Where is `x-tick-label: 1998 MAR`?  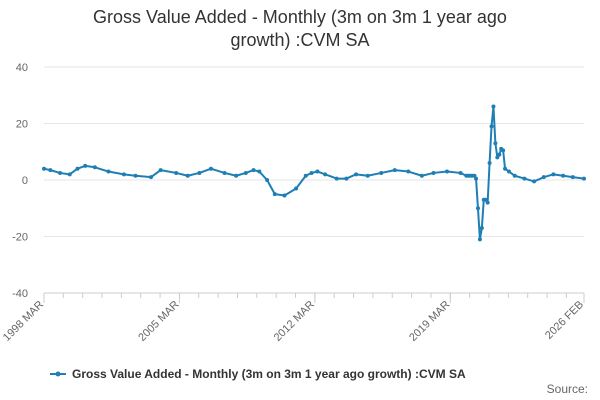
x-tick-label: 1998 MAR is located at coordinates (23, 321).